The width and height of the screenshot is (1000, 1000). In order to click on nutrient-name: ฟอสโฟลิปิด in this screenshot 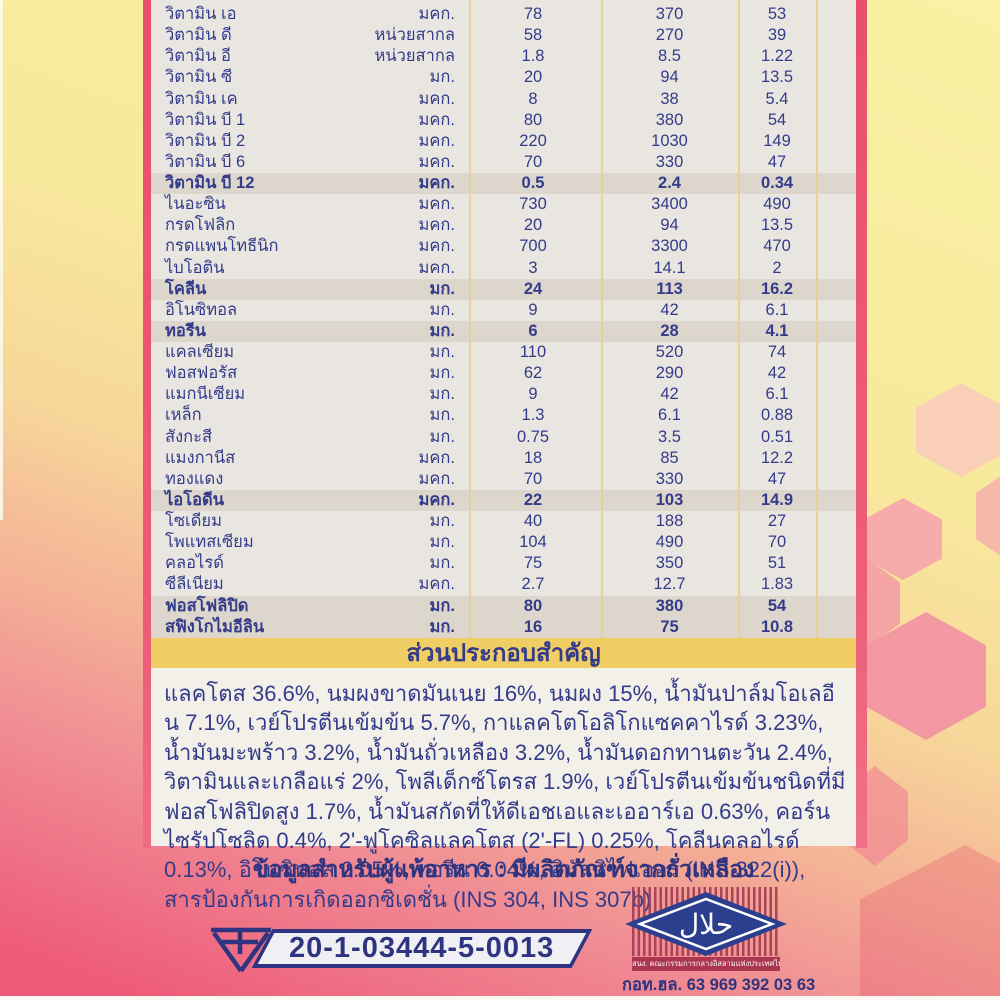, I will do `click(207, 605)`.